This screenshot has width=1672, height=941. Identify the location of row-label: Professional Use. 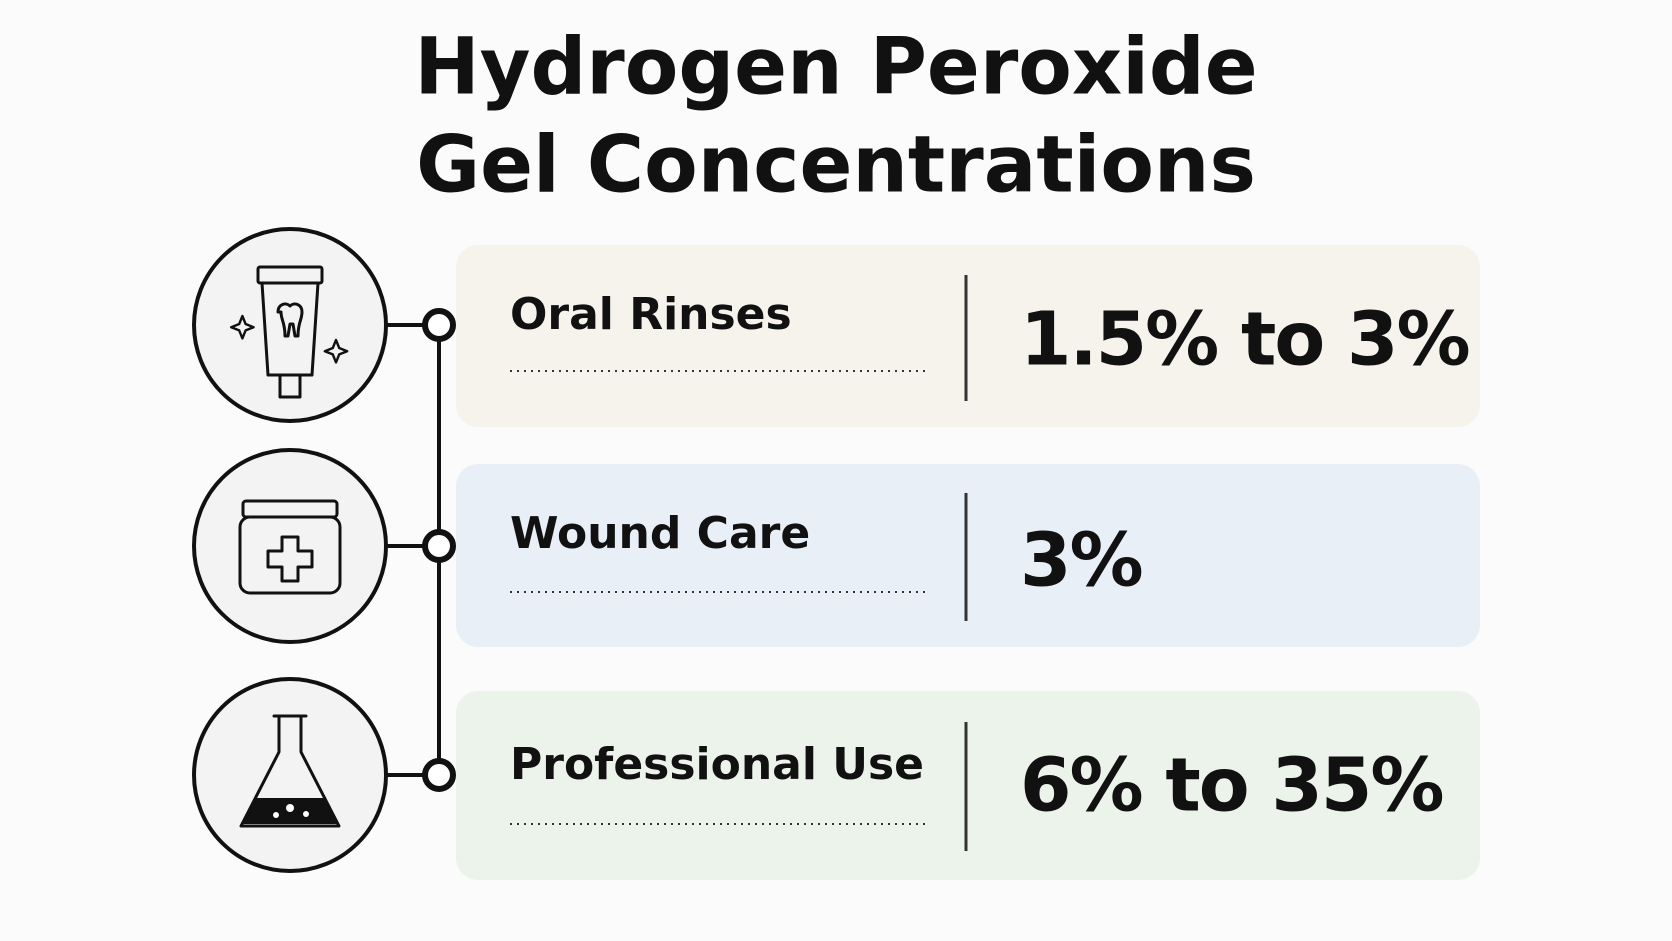
(717, 764).